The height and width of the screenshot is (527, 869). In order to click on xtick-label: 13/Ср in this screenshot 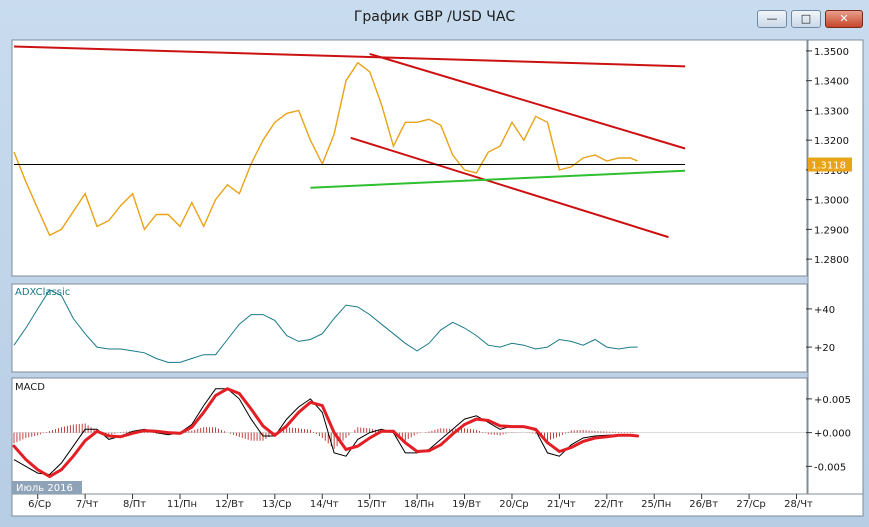, I will do `click(276, 504)`.